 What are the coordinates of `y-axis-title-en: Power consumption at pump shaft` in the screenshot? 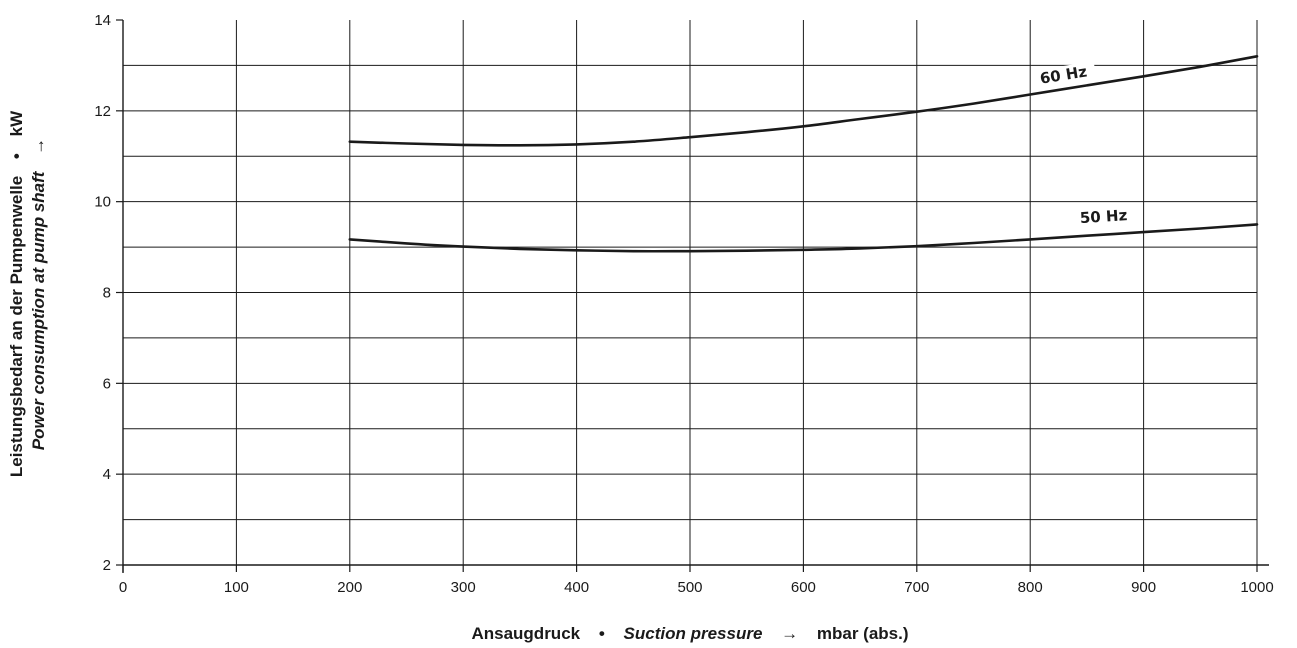 It's located at (38, 310).